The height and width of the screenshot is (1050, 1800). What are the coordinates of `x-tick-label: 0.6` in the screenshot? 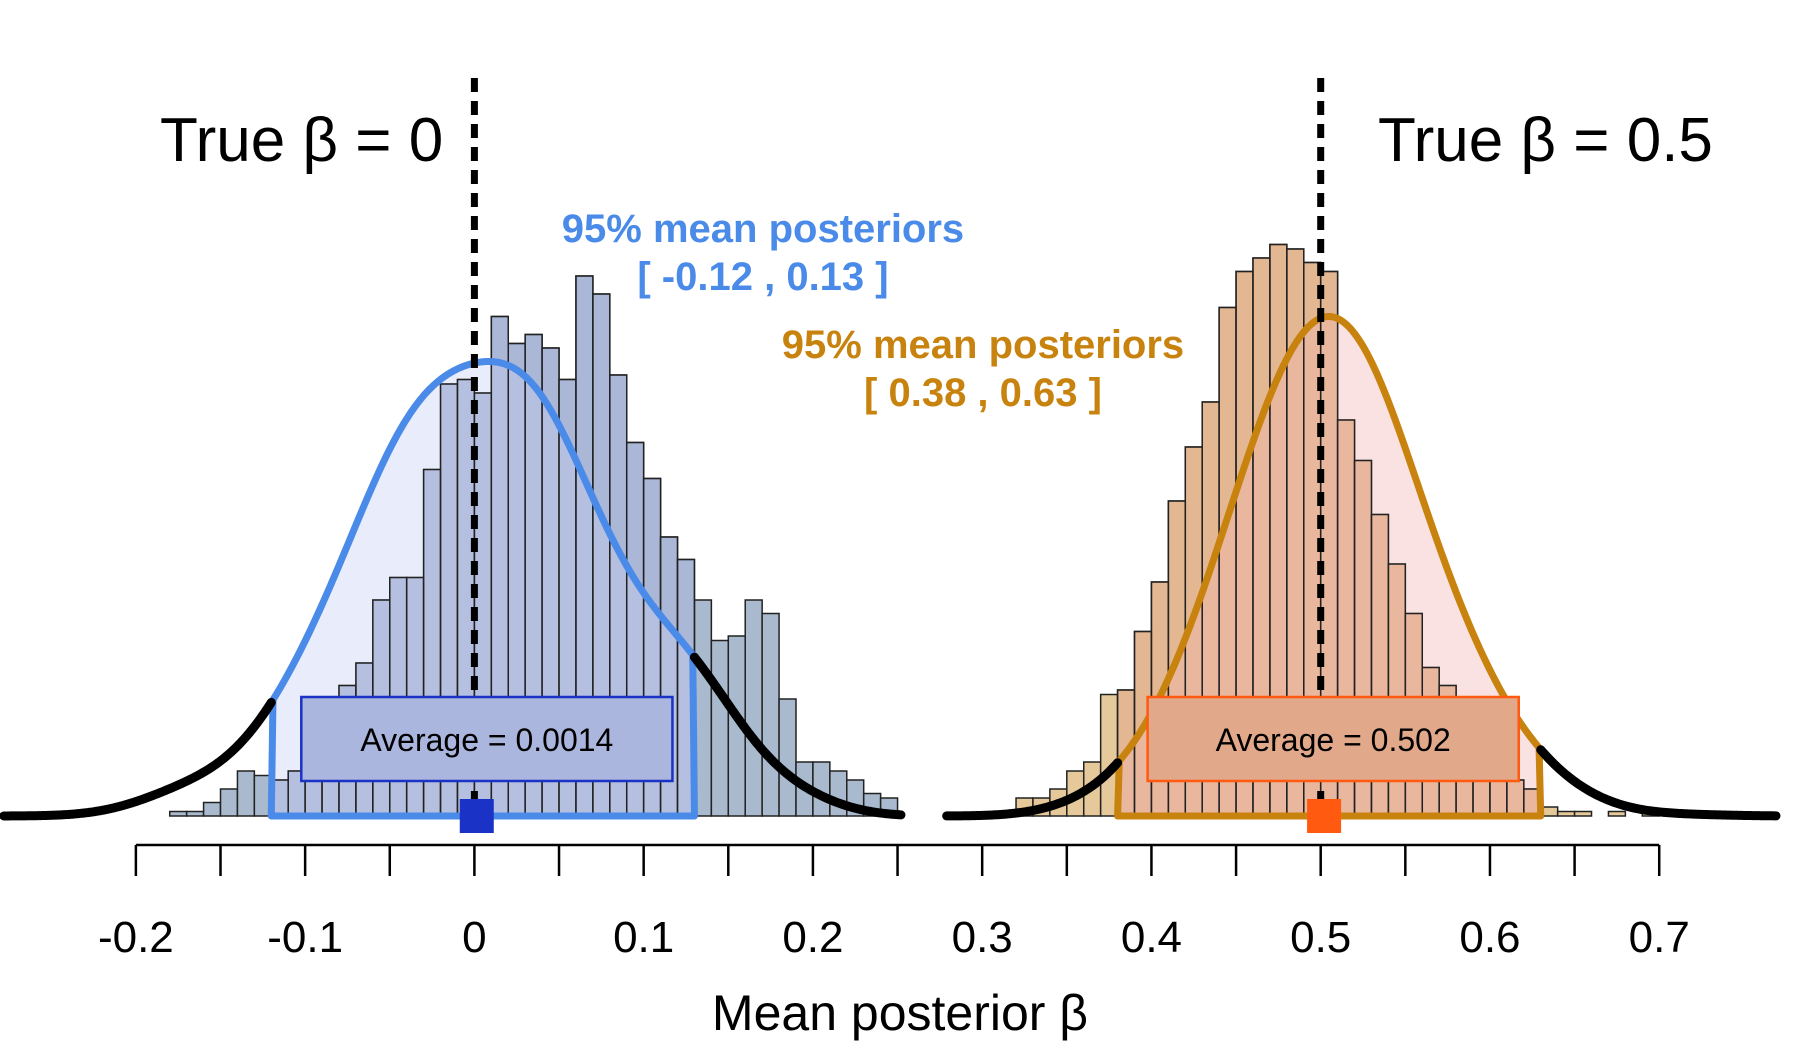 It's located at (1489, 937).